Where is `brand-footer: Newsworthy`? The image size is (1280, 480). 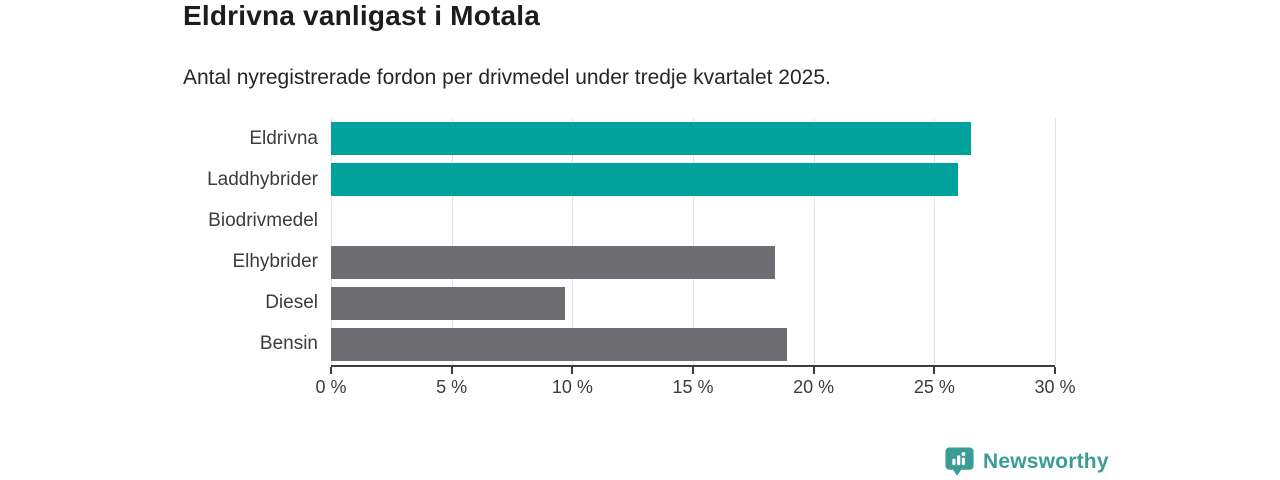
brand-footer: Newsworthy is located at coordinates (1026, 462).